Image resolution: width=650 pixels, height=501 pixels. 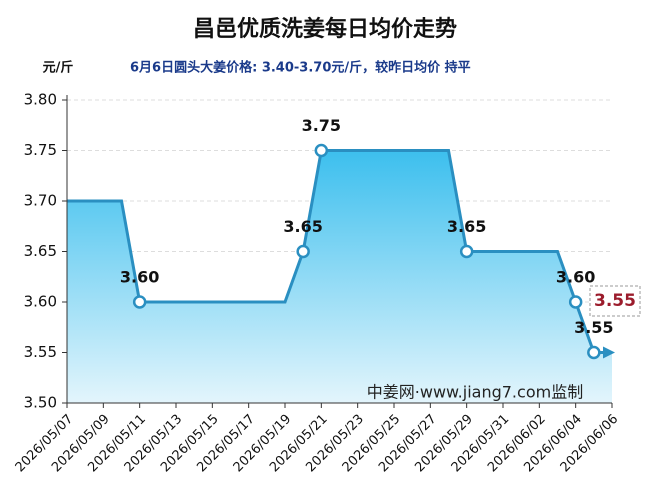 I want to click on last-value-box, so click(x=615, y=301).